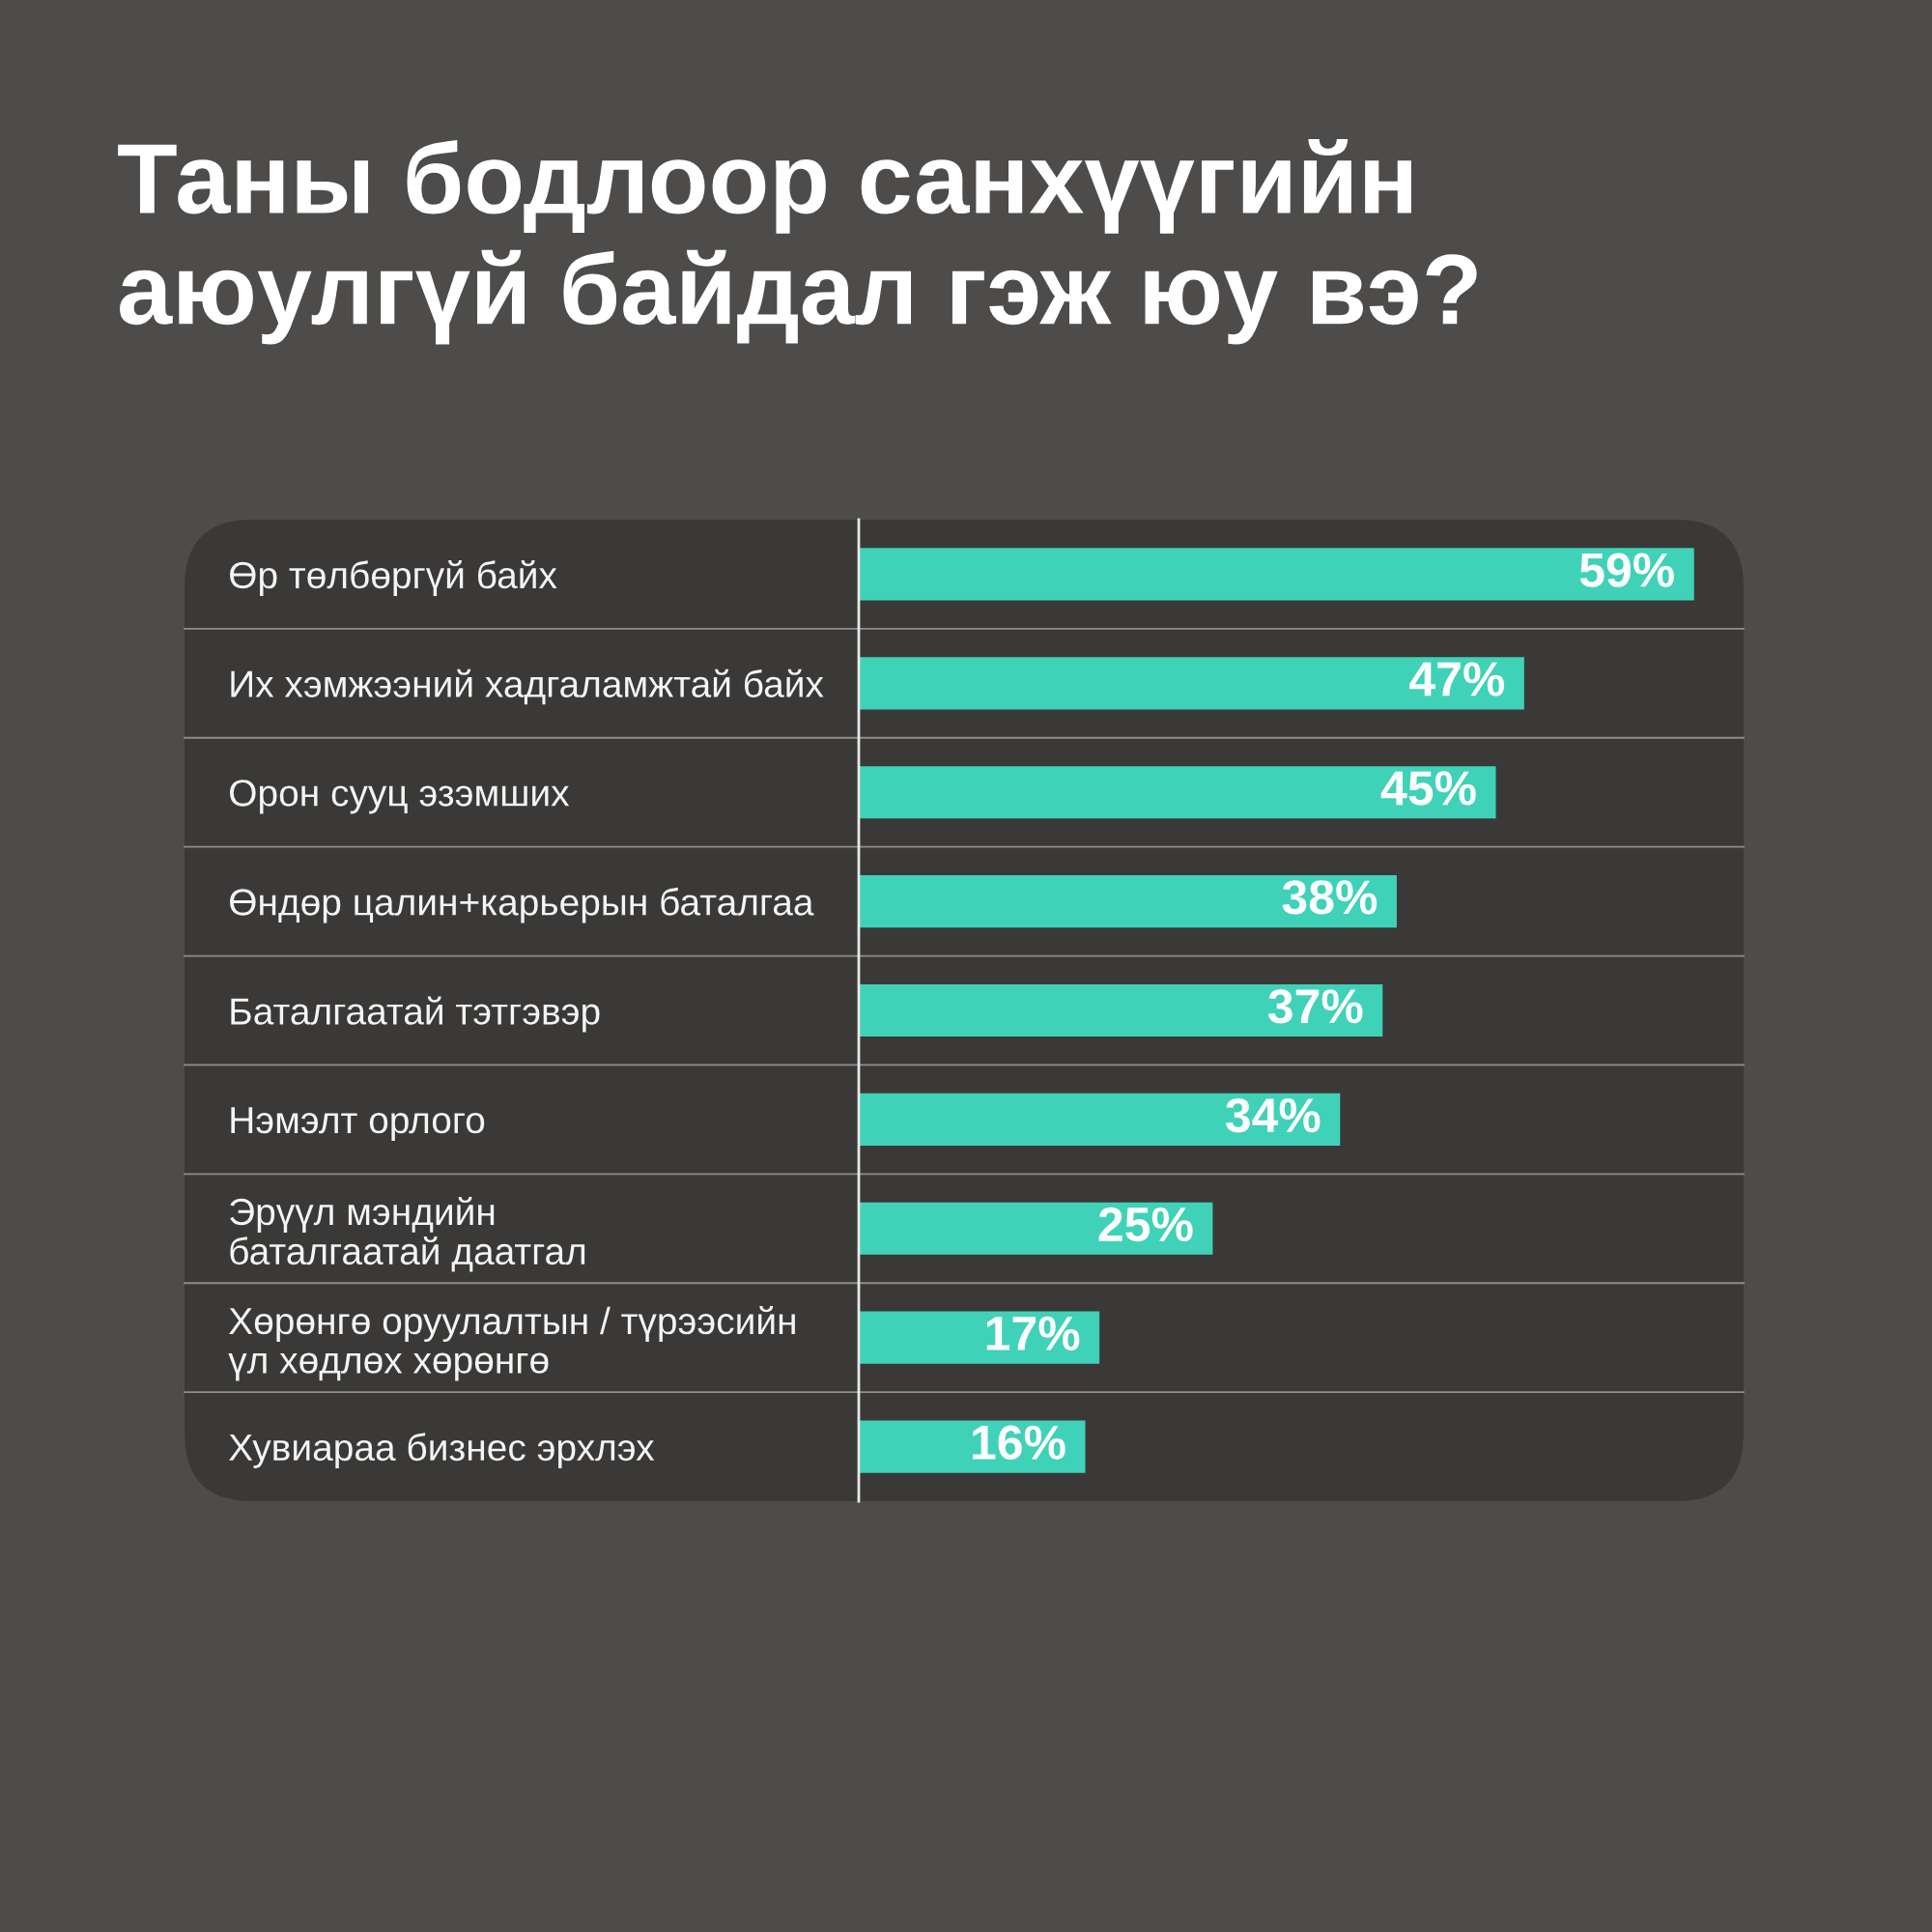  Describe the element at coordinates (1457, 679) in the screenshot. I see `data-label: 47%` at that location.